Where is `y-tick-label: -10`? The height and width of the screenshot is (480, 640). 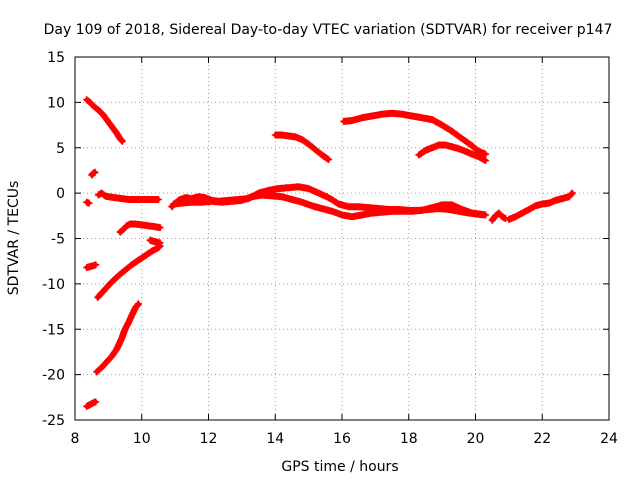
y-tick-label: -10 is located at coordinates (53, 285).